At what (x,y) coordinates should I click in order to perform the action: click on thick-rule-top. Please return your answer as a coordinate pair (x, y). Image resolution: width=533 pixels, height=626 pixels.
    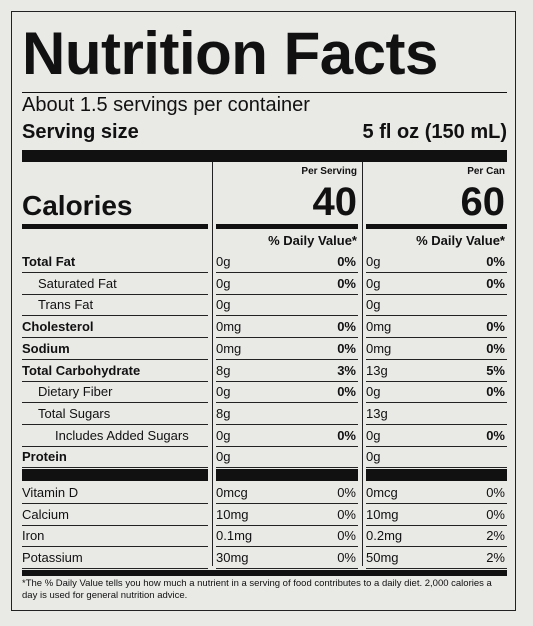
    Looking at the image, I should click on (264, 156).